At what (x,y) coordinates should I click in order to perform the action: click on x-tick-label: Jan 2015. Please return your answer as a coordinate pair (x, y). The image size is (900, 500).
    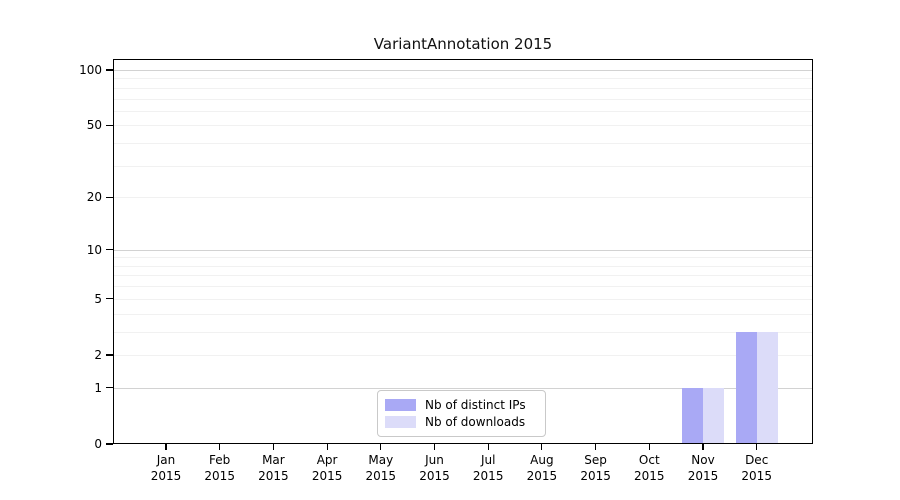
    Looking at the image, I should click on (166, 468).